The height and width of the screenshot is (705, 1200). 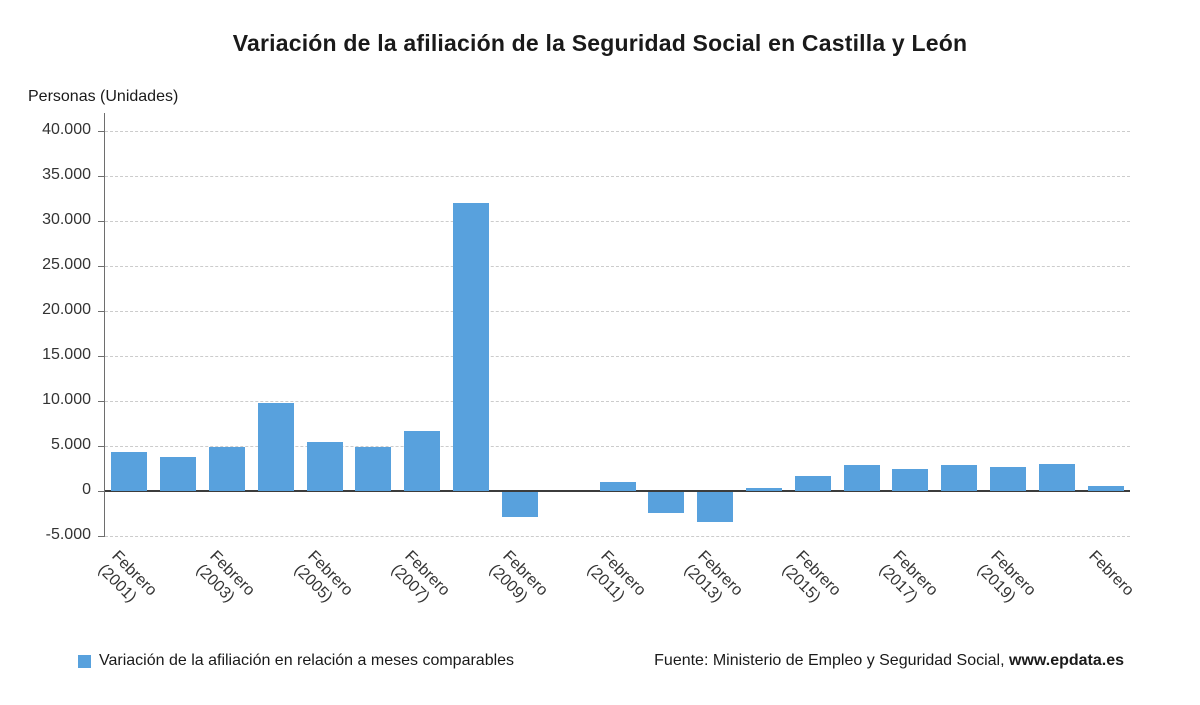 I want to click on y-tick-label: 30.000, so click(x=66, y=219).